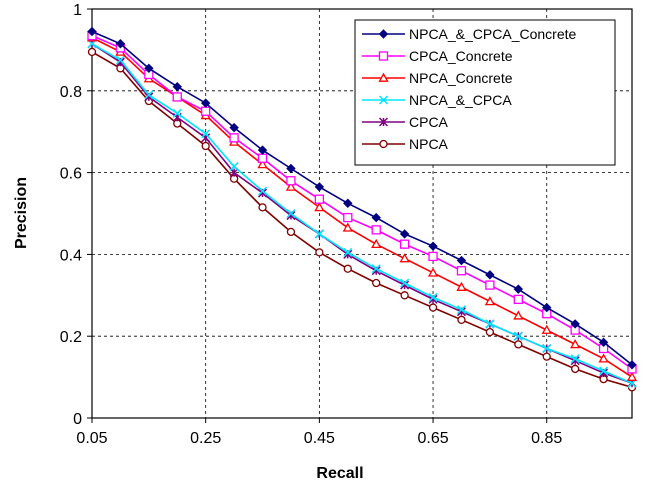 This screenshot has height=490, width=648. What do you see at coordinates (546, 438) in the screenshot?
I see `x-tick-label: 0.85` at bounding box center [546, 438].